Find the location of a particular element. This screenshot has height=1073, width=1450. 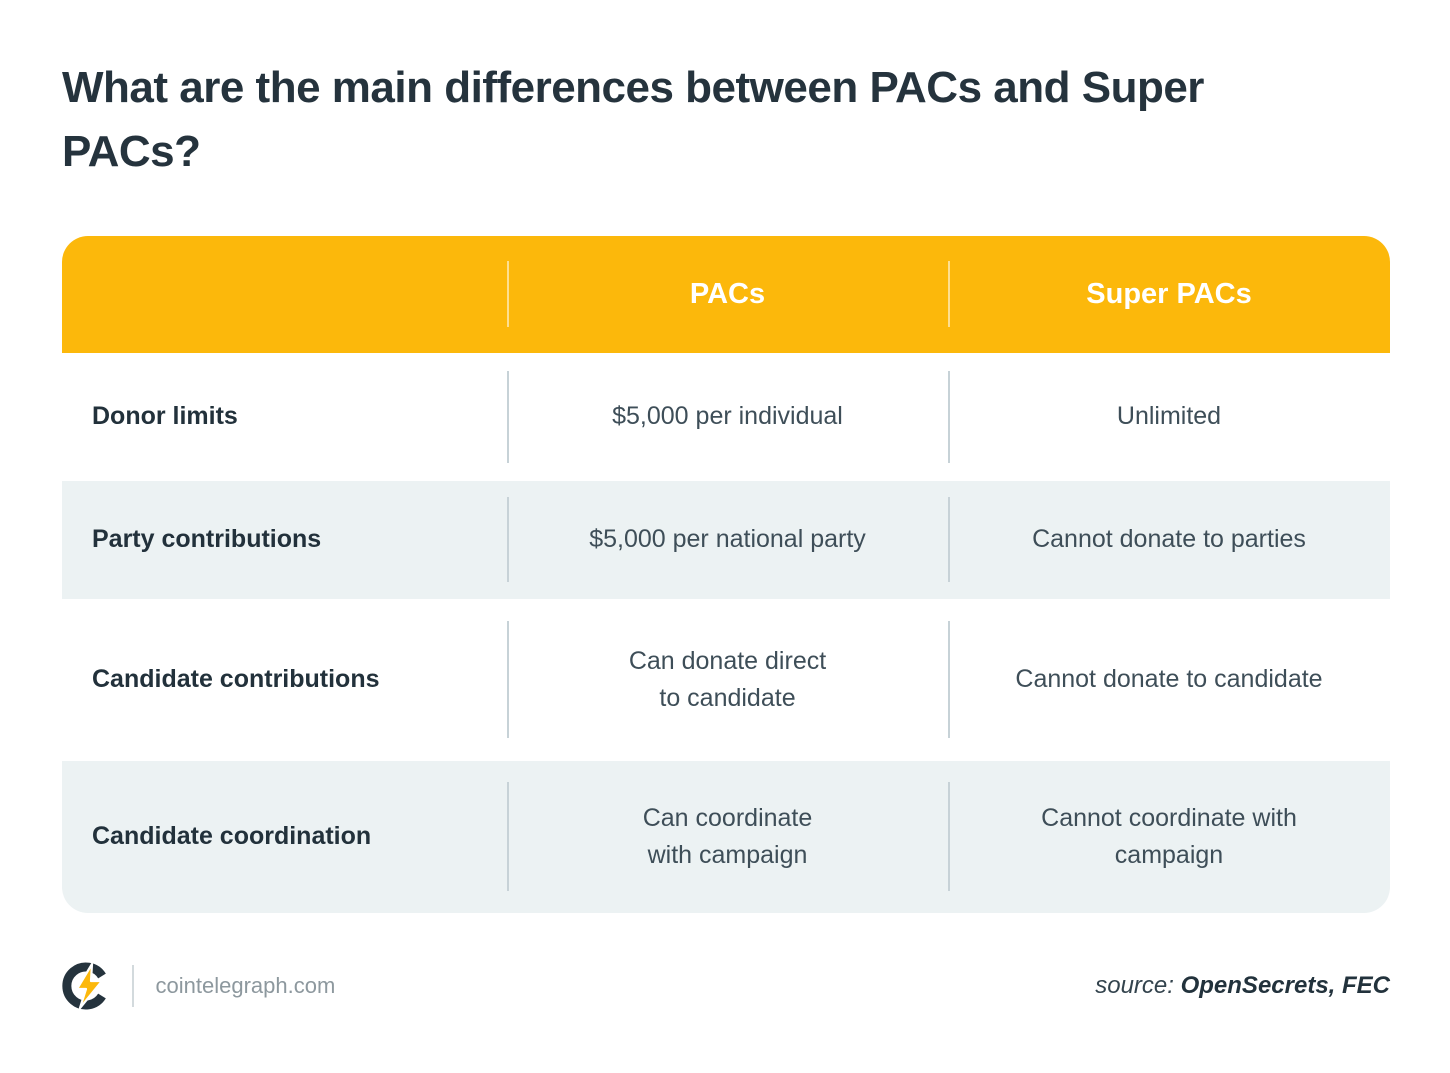

row-label: Candidate coordination is located at coordinates (232, 836).